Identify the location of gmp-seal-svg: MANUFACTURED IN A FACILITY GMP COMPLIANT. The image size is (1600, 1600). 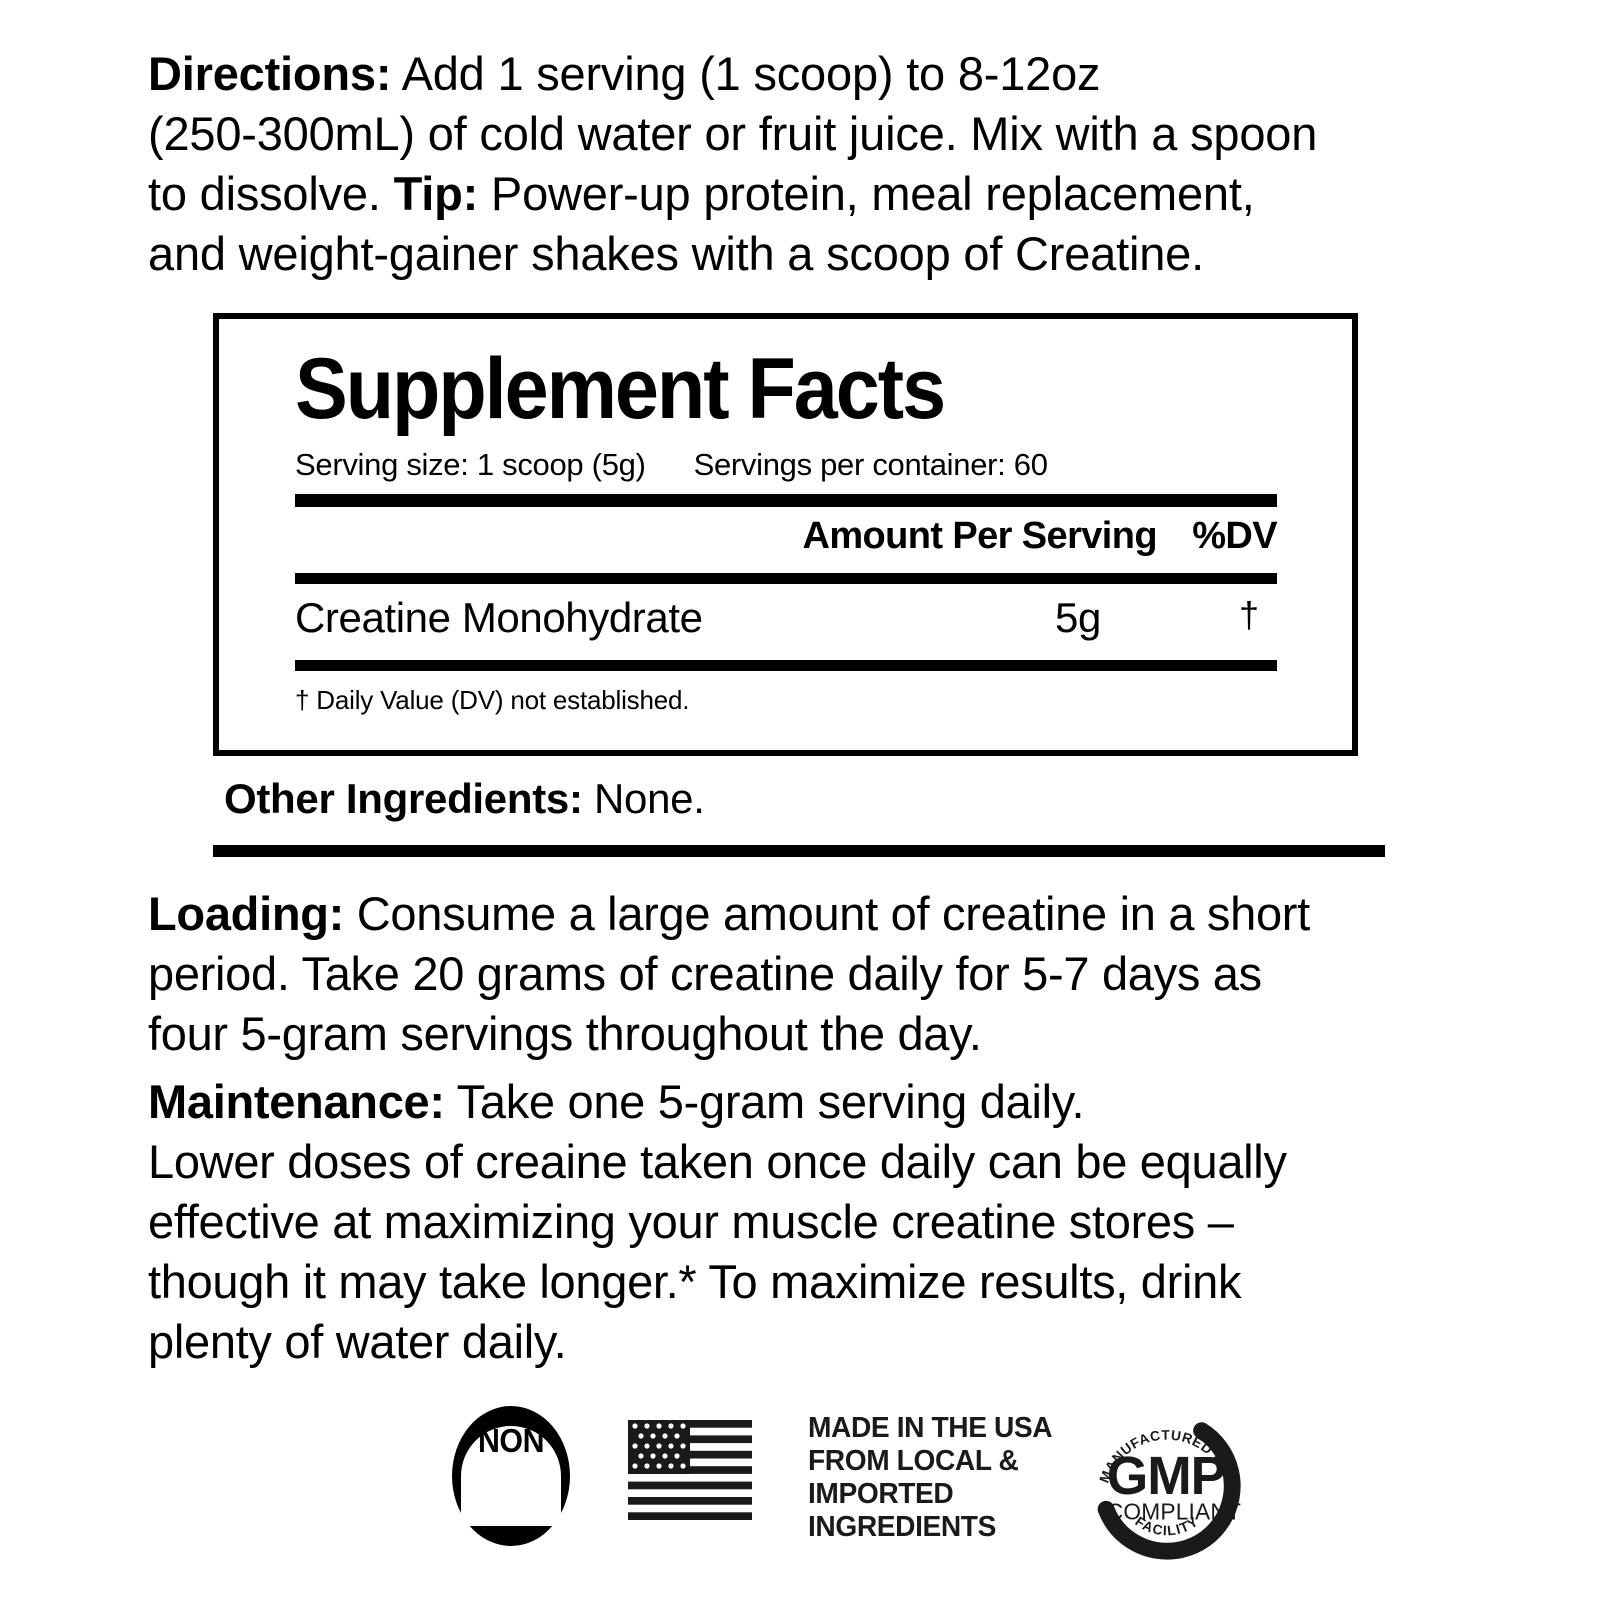
(1167, 1486).